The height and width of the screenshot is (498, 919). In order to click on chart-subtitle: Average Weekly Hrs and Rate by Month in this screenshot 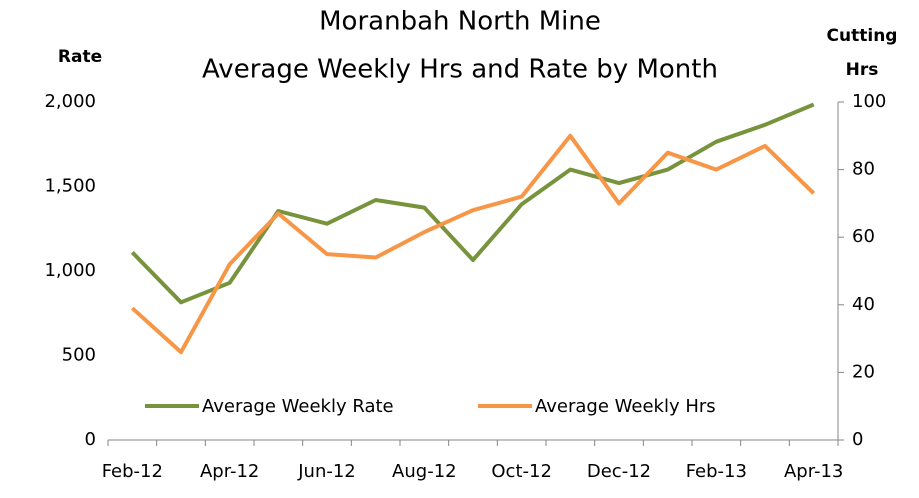, I will do `click(460, 70)`.